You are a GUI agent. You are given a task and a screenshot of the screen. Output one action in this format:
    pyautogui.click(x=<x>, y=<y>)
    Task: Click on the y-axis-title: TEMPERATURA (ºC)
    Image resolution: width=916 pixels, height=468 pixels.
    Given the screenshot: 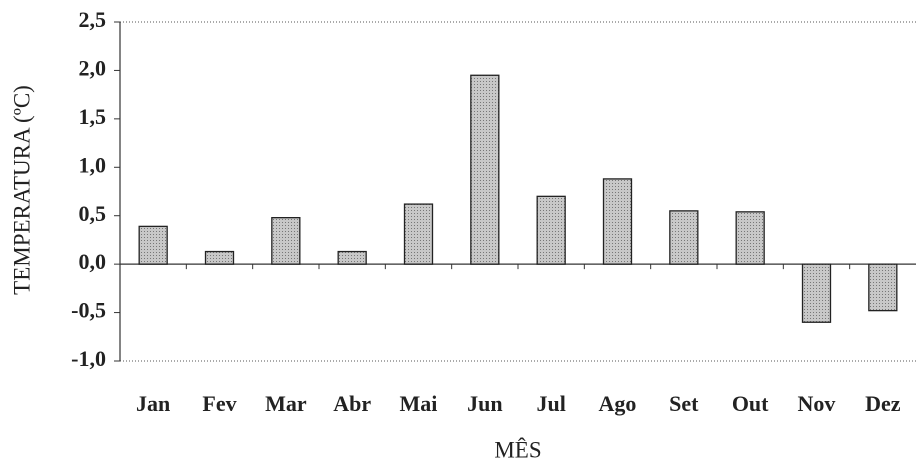 What is the action you would take?
    pyautogui.click(x=21, y=190)
    